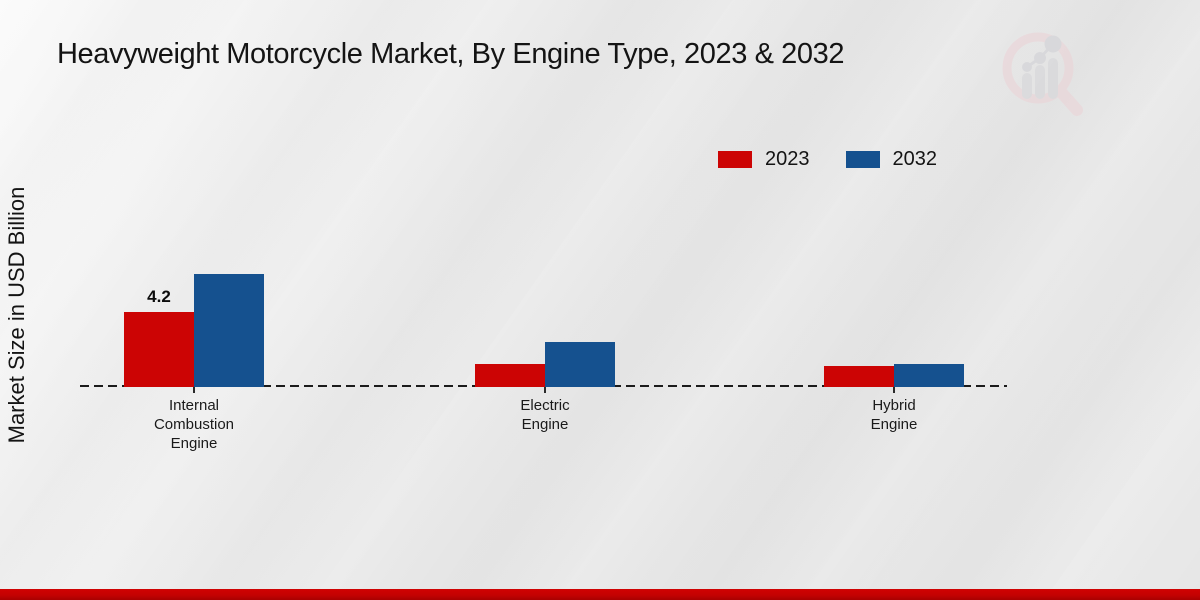 This screenshot has width=1200, height=600. I want to click on legend: 2023 2032, so click(827, 159).